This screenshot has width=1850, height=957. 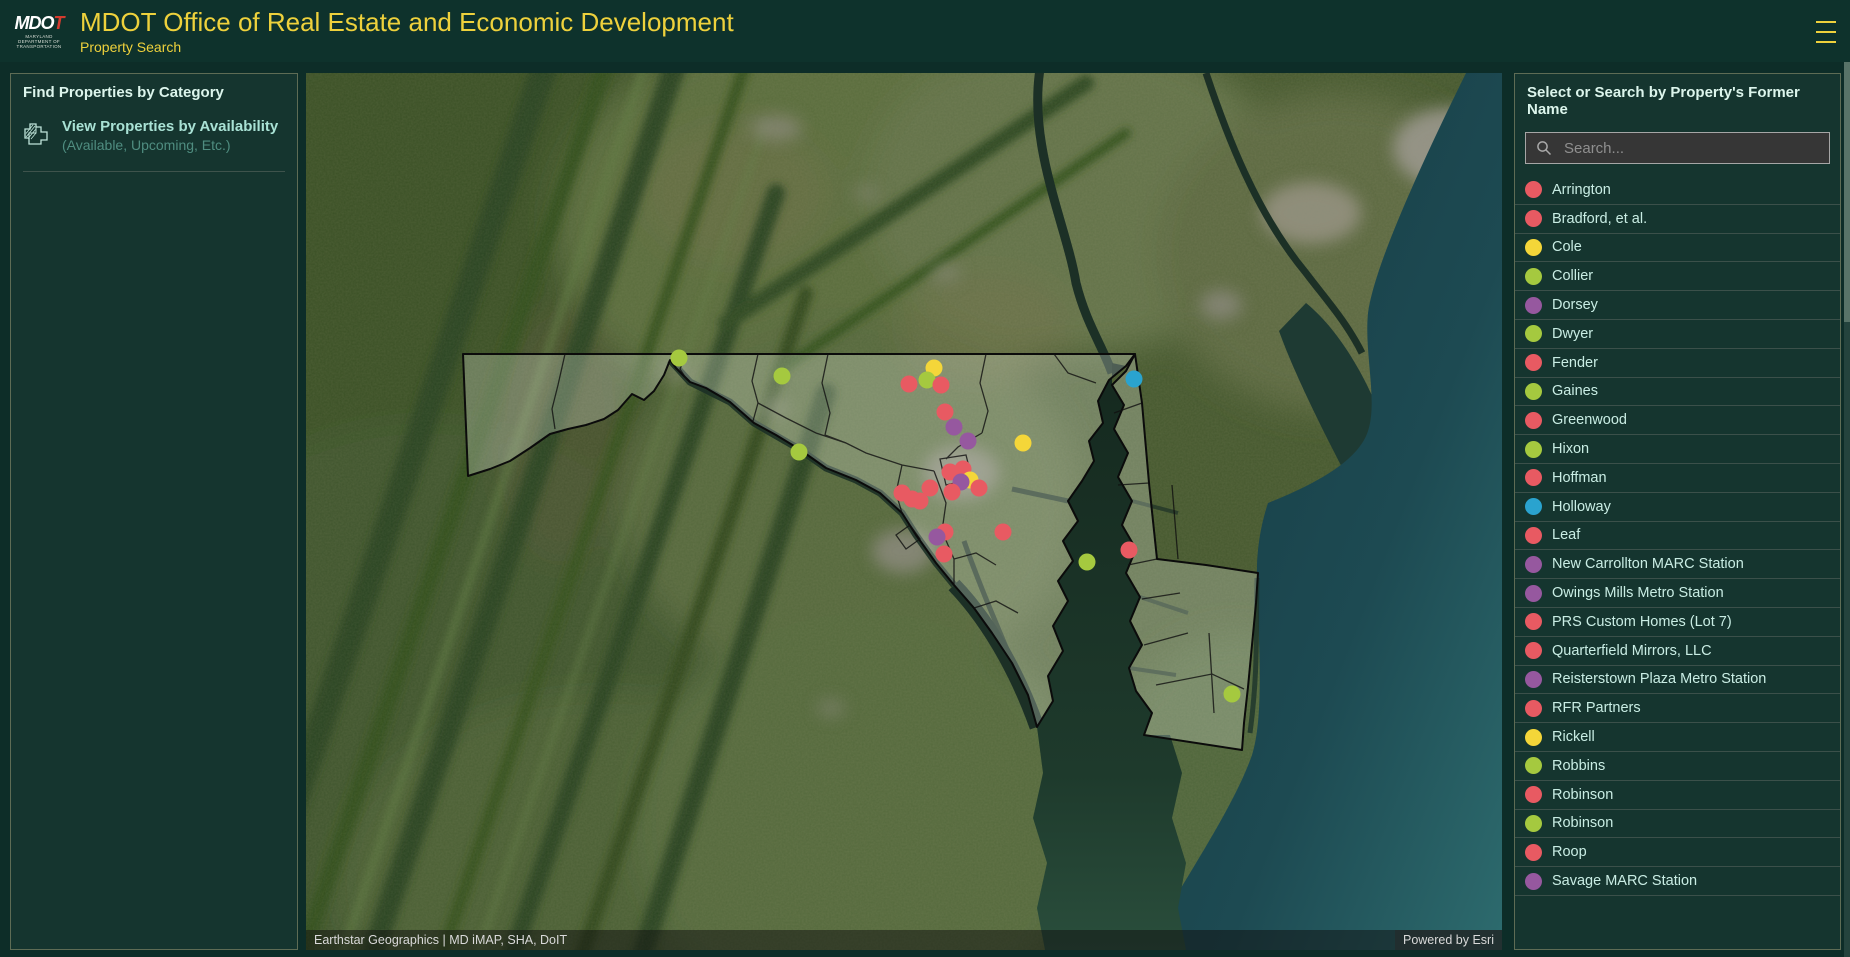 What do you see at coordinates (1677, 651) in the screenshot?
I see `property-list-item: Quarterfield Mirrors, LLC` at bounding box center [1677, 651].